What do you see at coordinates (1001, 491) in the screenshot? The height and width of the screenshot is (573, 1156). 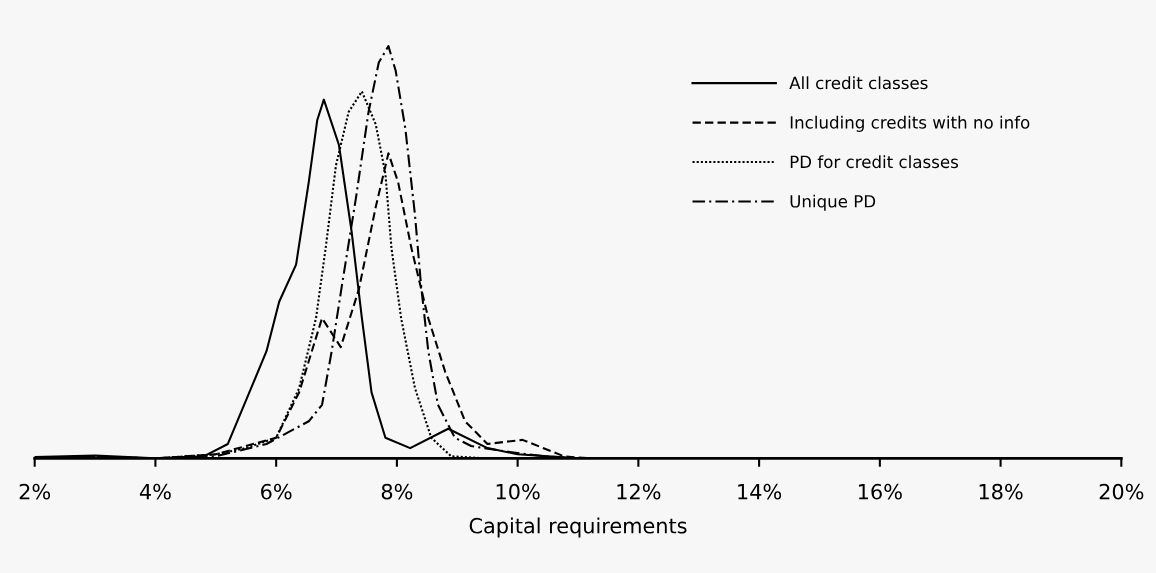 I see `x-tick-label: 18%` at bounding box center [1001, 491].